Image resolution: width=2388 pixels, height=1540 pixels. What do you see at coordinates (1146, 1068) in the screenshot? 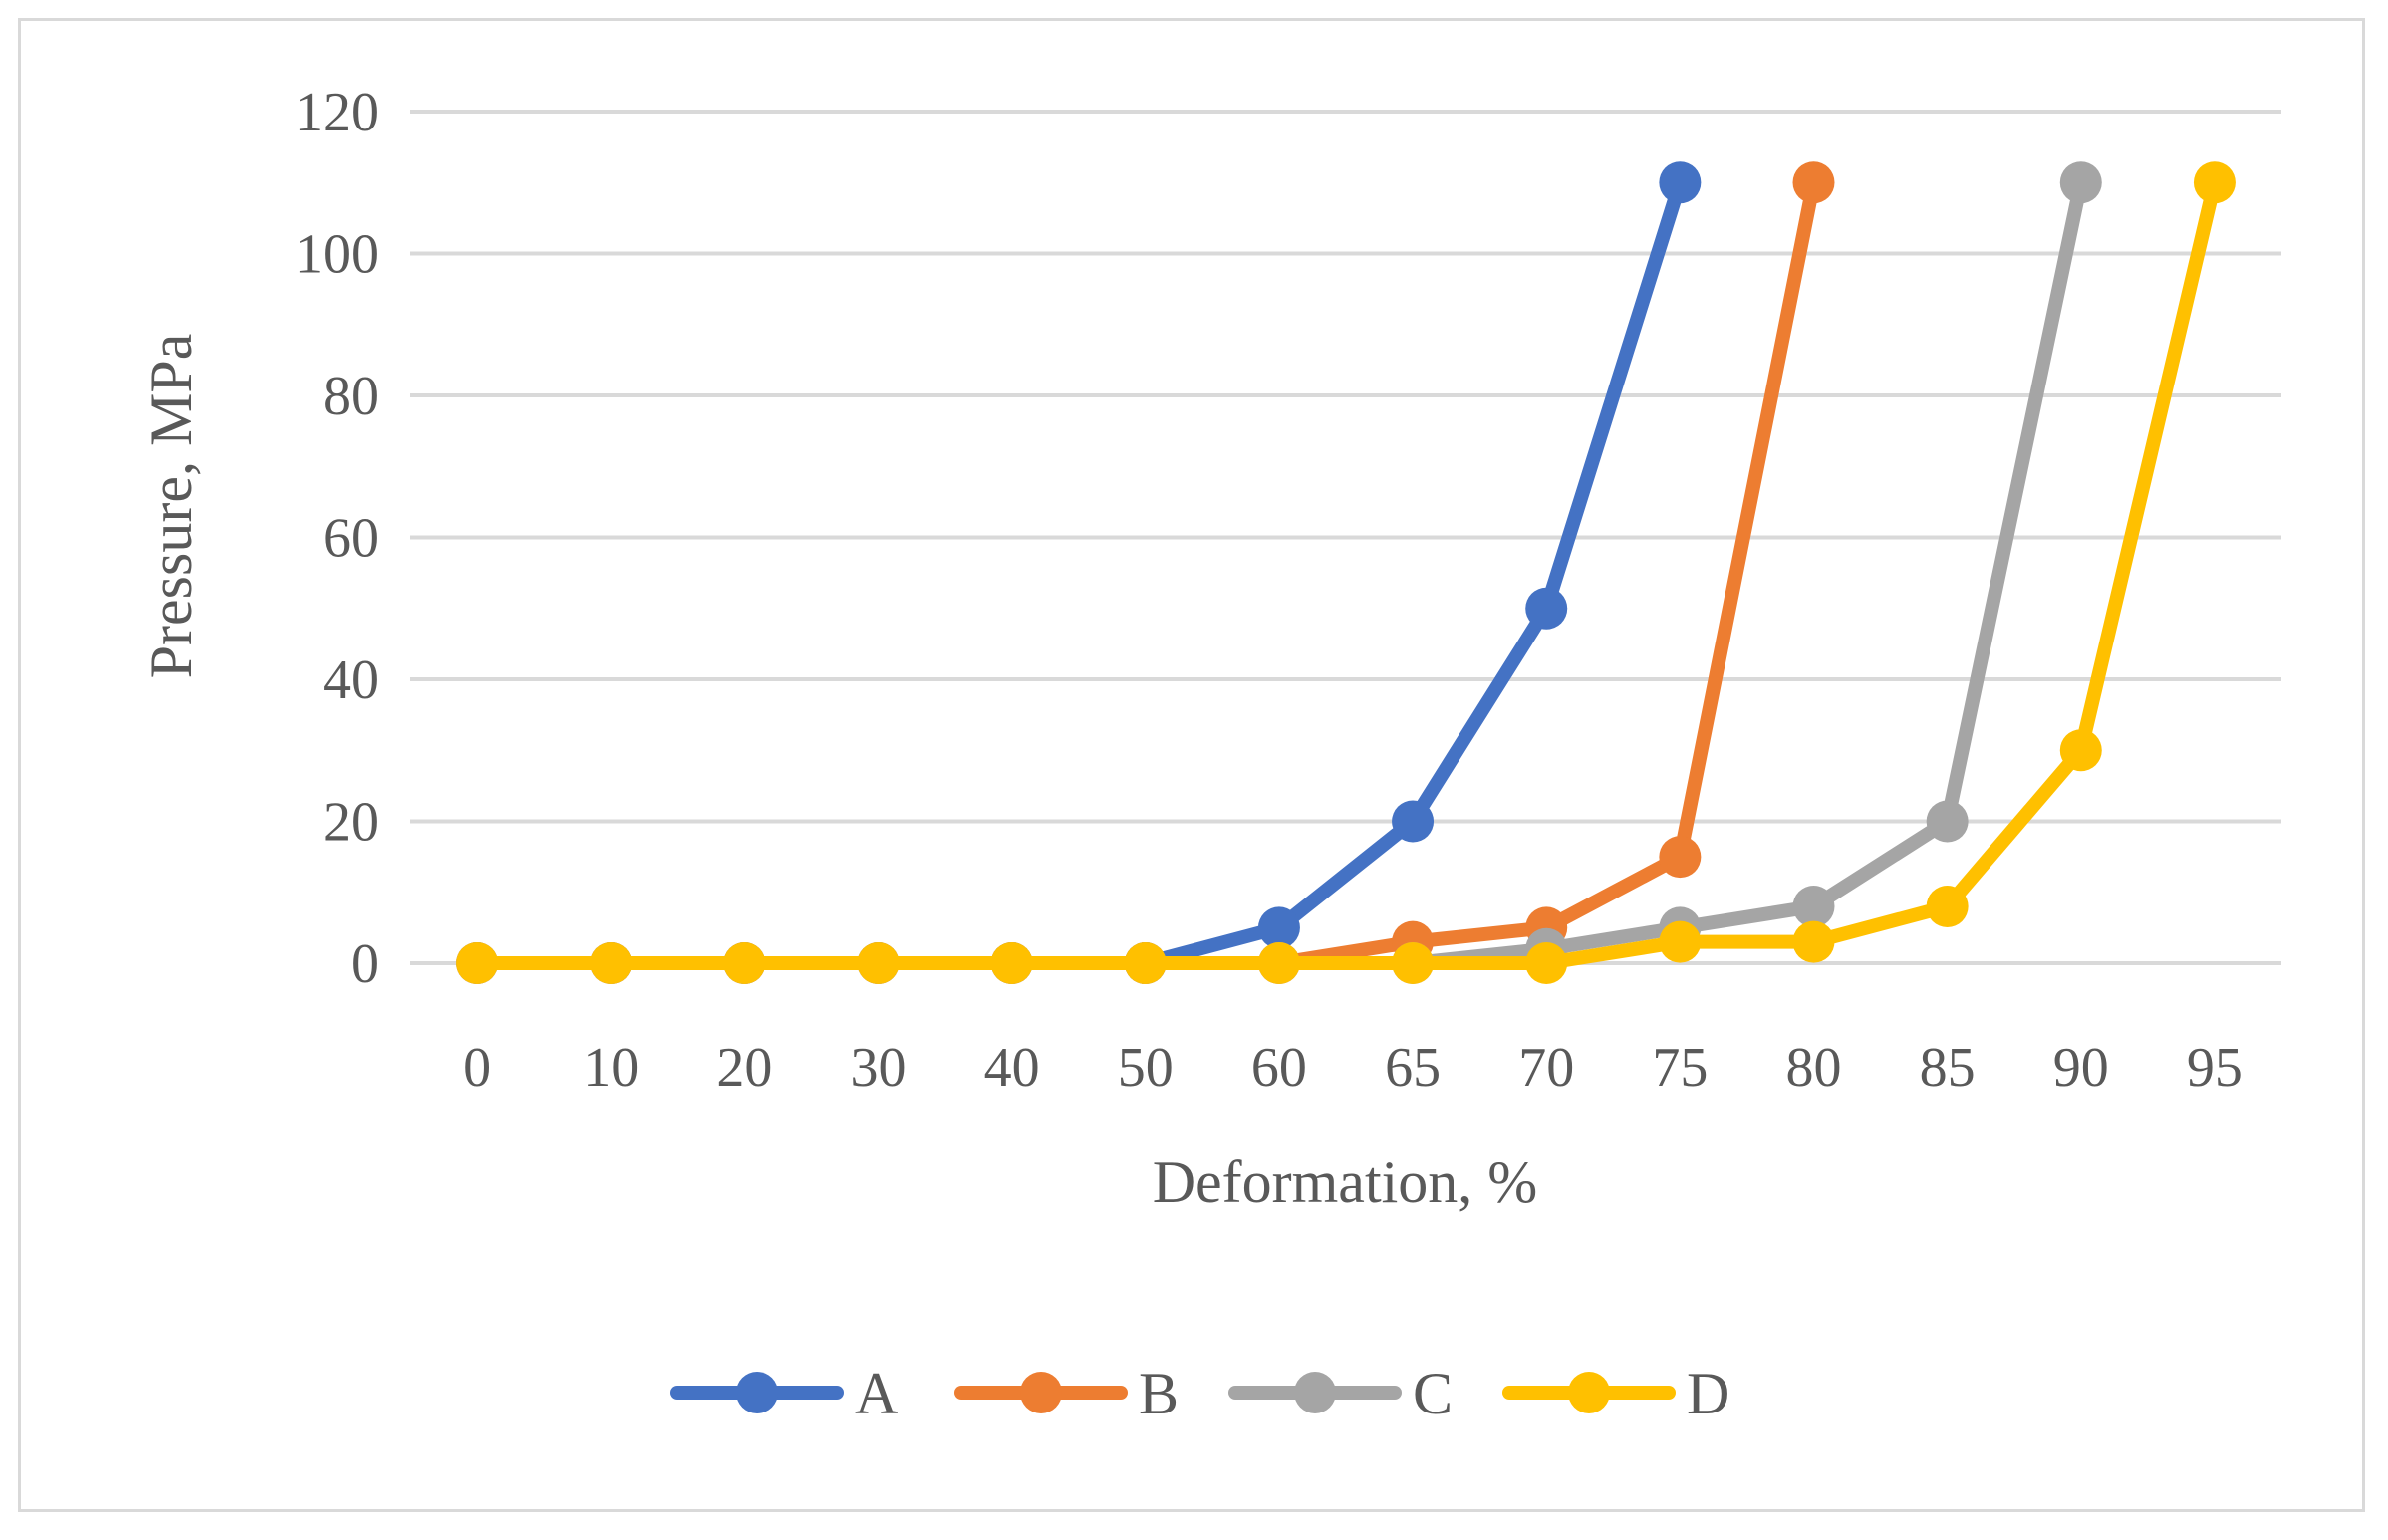
I see `x-tick-label: 50` at bounding box center [1146, 1068].